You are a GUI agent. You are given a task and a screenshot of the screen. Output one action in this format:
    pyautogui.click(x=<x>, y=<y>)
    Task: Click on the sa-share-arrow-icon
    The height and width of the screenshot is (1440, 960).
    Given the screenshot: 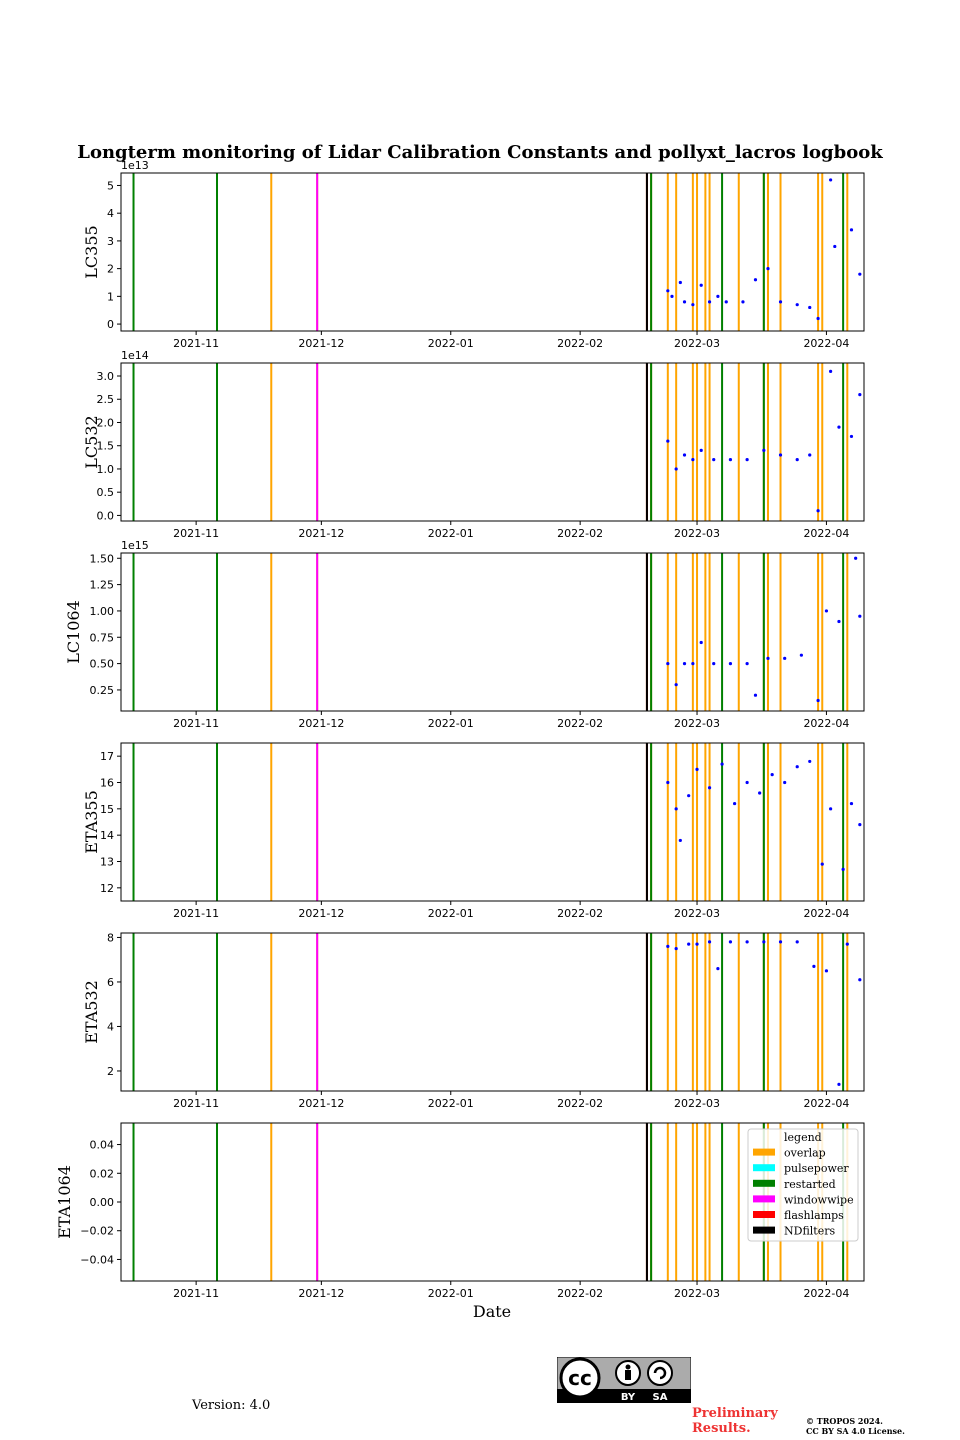 What is the action you would take?
    pyautogui.click(x=660, y=1373)
    